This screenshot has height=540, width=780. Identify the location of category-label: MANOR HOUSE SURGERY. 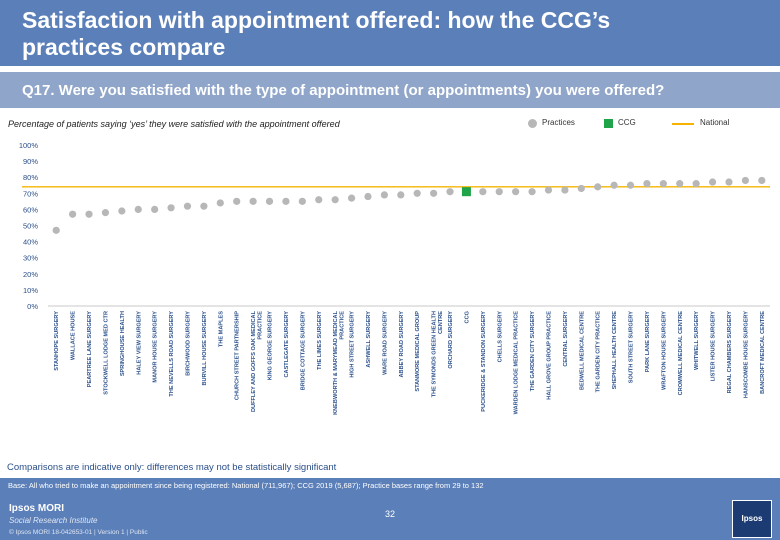
(156, 347).